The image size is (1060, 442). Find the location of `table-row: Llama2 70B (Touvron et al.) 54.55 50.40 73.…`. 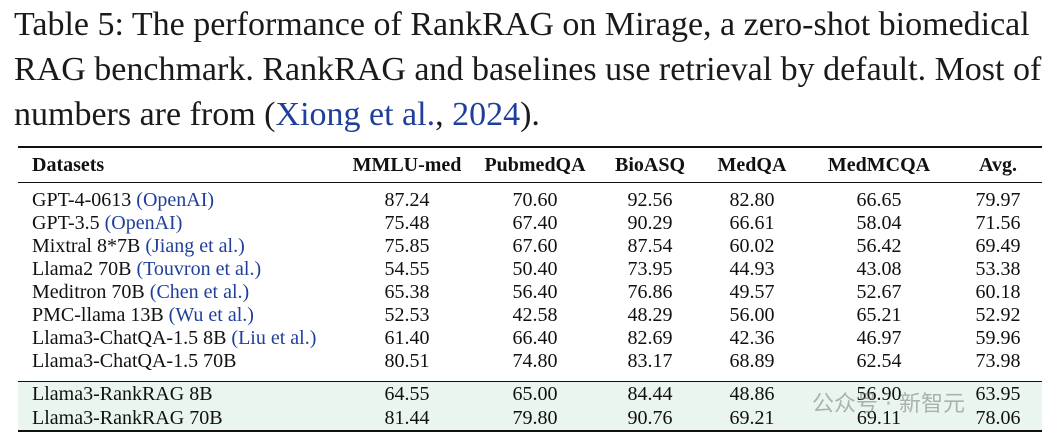

table-row: Llama2 70B (Touvron et al.) 54.55 50.40 73.… is located at coordinates (530, 269).